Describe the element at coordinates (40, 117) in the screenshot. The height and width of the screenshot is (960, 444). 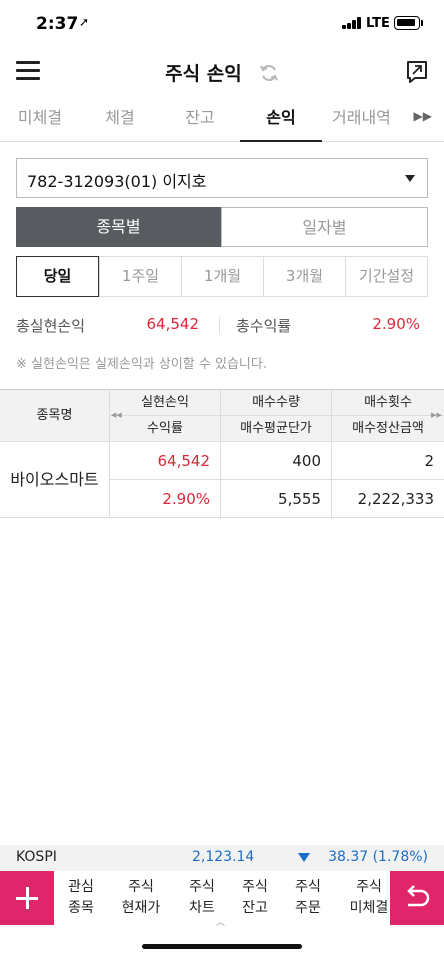
I see `tab-pending: 미체결` at that location.